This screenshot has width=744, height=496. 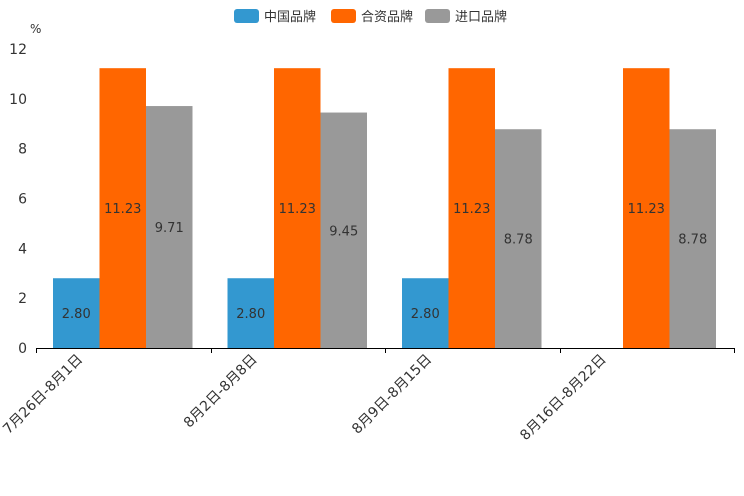 I want to click on bar-value-label: 9.45, so click(x=343, y=231).